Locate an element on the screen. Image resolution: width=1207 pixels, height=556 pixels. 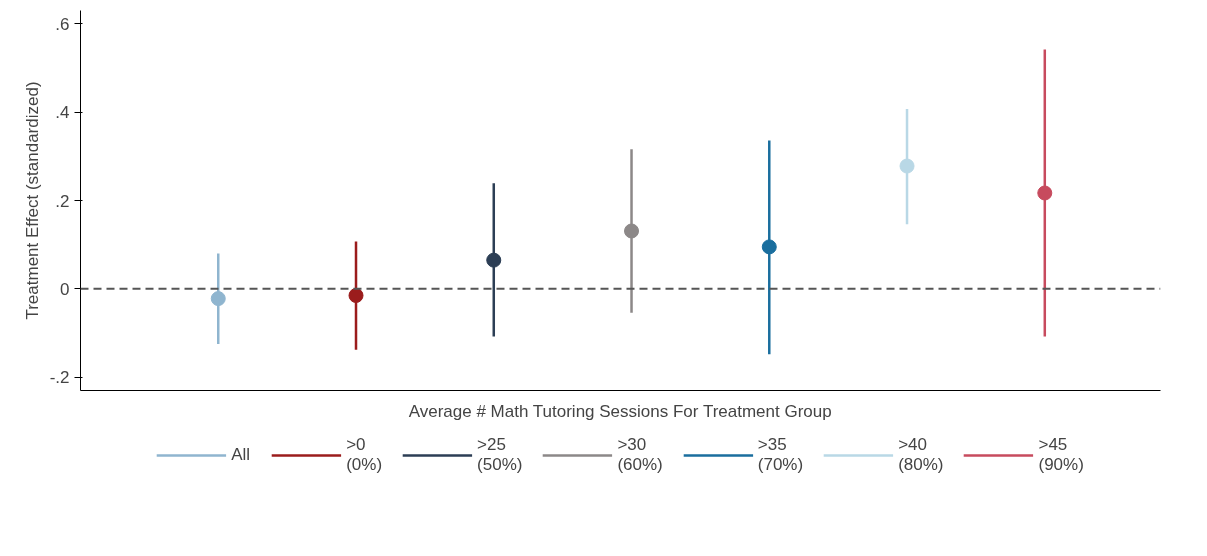
legend-label: >25 (50%) is located at coordinates (500, 455).